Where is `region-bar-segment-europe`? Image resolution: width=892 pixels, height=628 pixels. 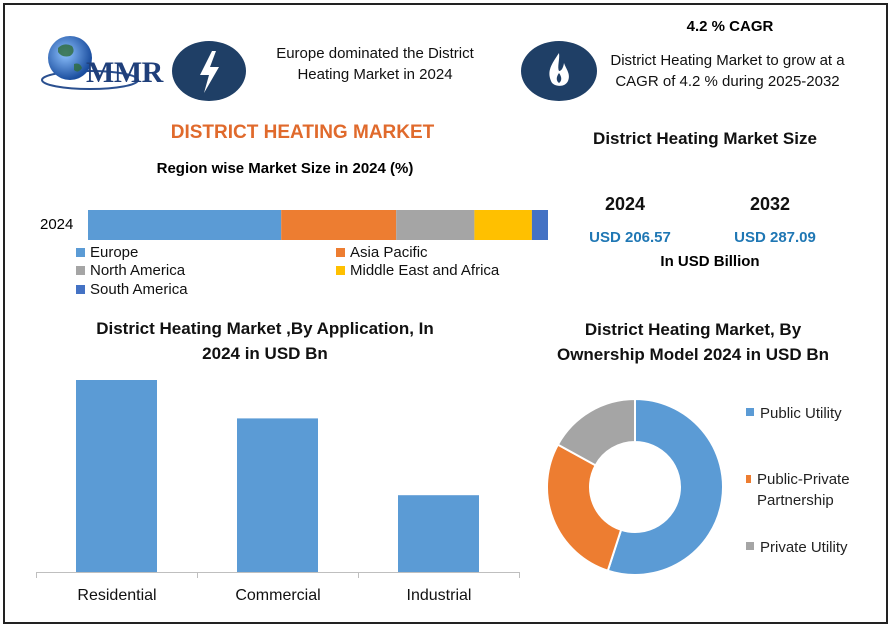
region-bar-segment-europe is located at coordinates (185, 225).